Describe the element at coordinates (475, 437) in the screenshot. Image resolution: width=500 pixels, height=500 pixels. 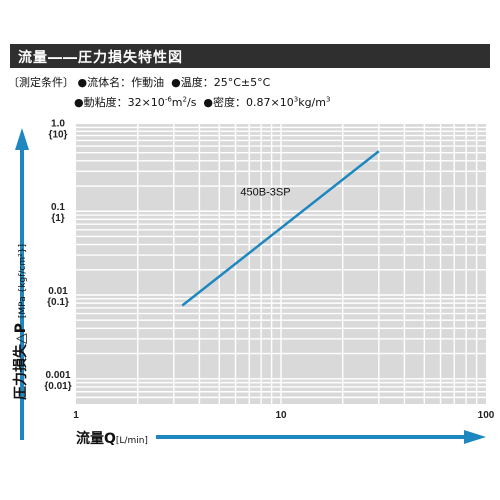
I see `x-axis-arrowhead` at that location.